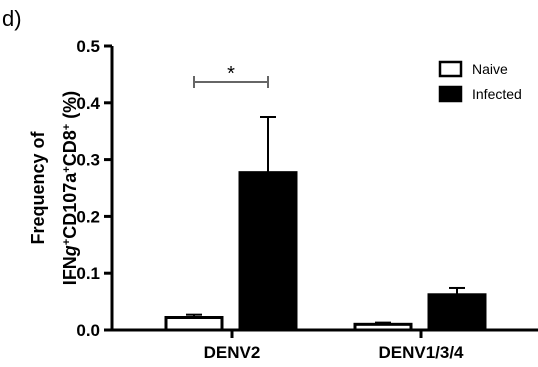 The height and width of the screenshot is (367, 538). Describe the element at coordinates (70, 205) in the screenshot. I see `ylabel-cd107a: CD107a` at that location.